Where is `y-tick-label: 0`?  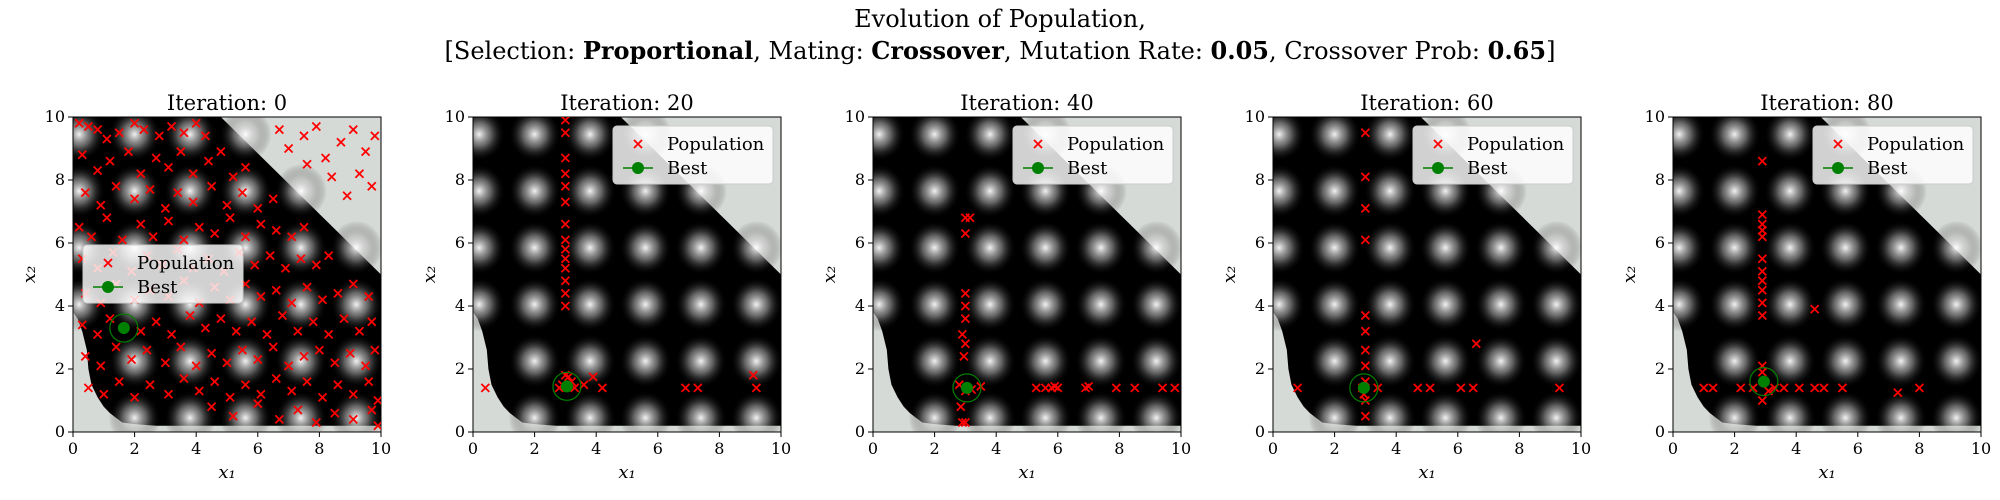
y-tick-label: 0 is located at coordinates (860, 431).